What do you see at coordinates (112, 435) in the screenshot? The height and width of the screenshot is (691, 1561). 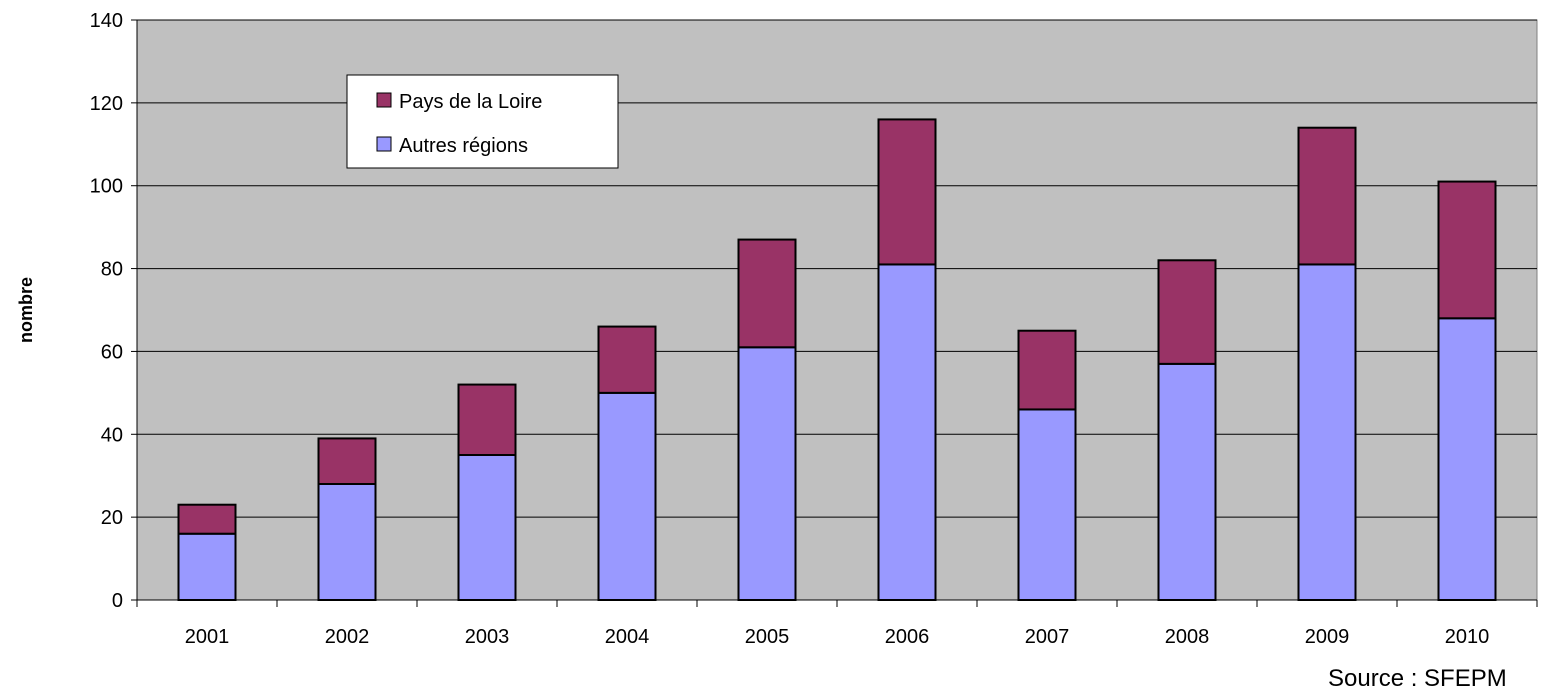 I see `y-tick-label: 40` at bounding box center [112, 435].